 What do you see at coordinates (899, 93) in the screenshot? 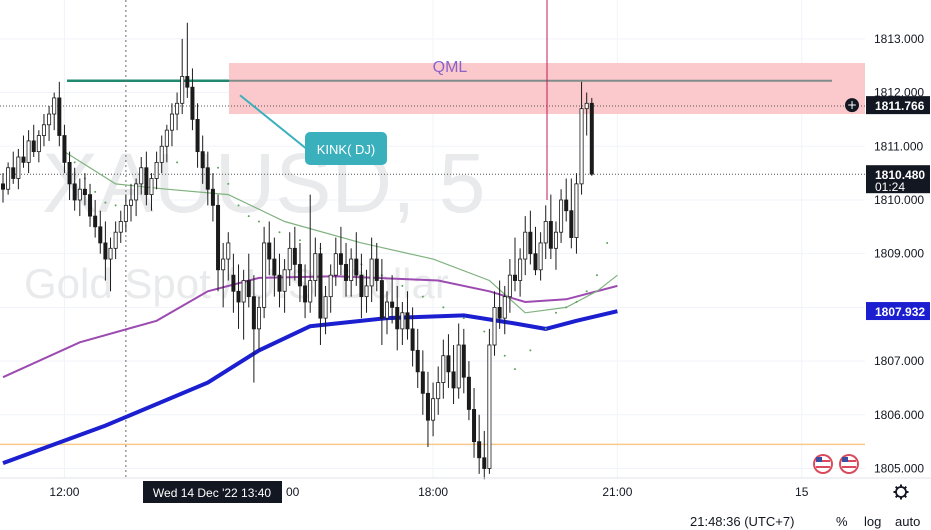
I see `y-tick-label: 1812.000` at bounding box center [899, 93].